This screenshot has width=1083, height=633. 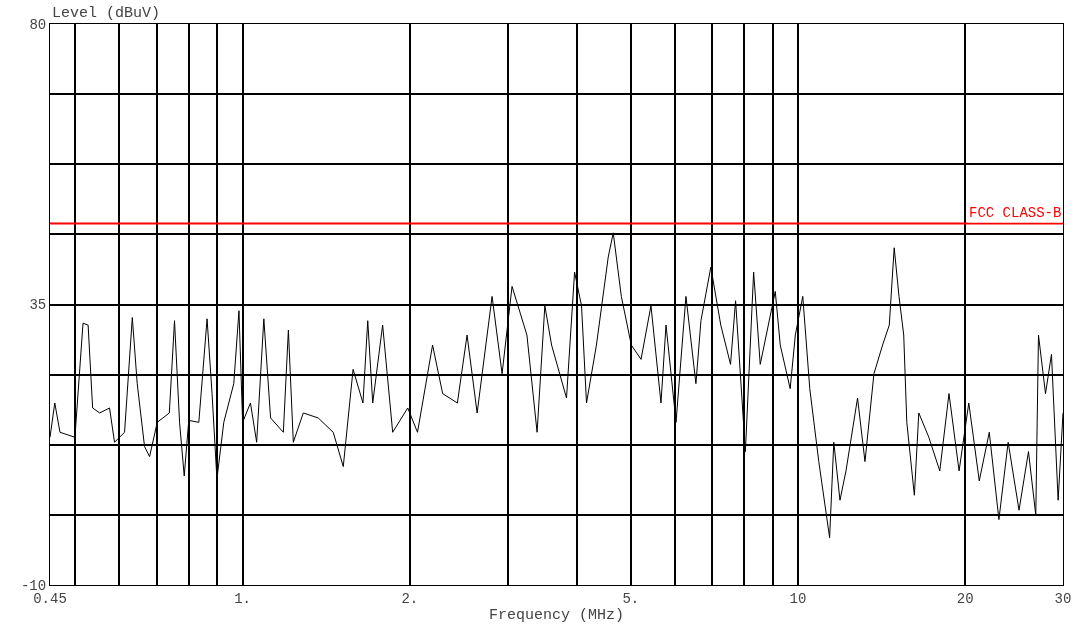 I want to click on y-axis-title: Level (dBuV), so click(x=106, y=13).